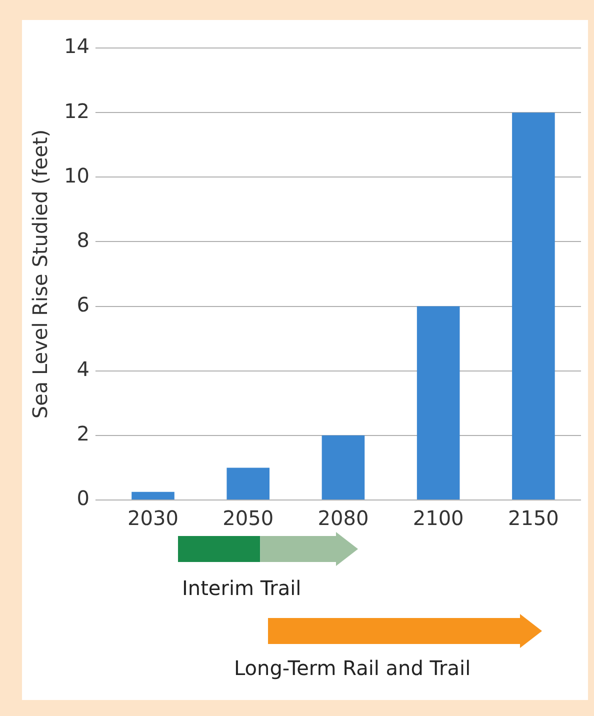 The width and height of the screenshot is (594, 716). I want to click on text: Long-Term Rail and Trail, so click(352, 668).